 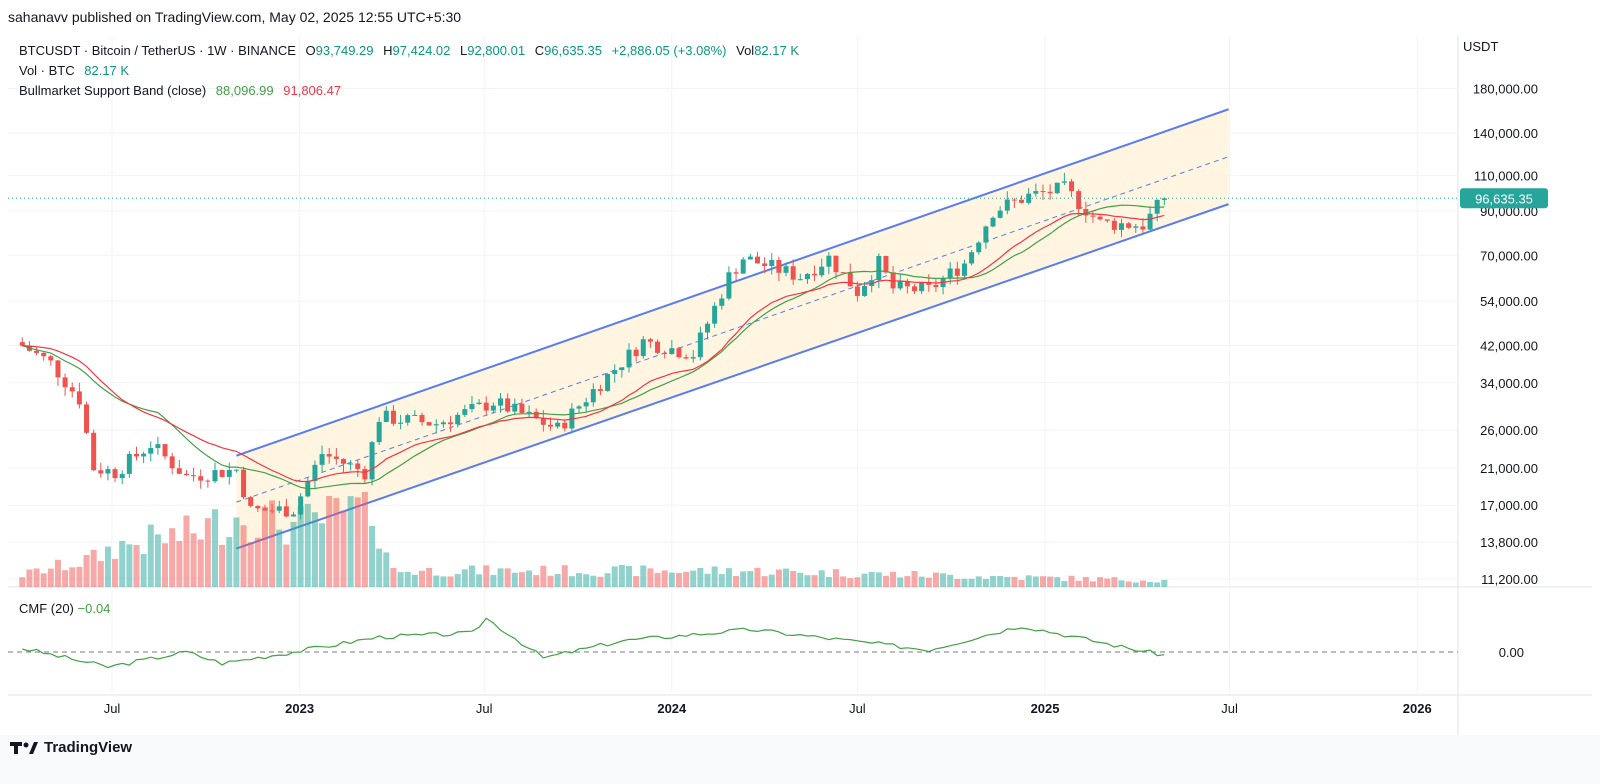 I want to click on tradingview-logo: TradingView, so click(x=71, y=747).